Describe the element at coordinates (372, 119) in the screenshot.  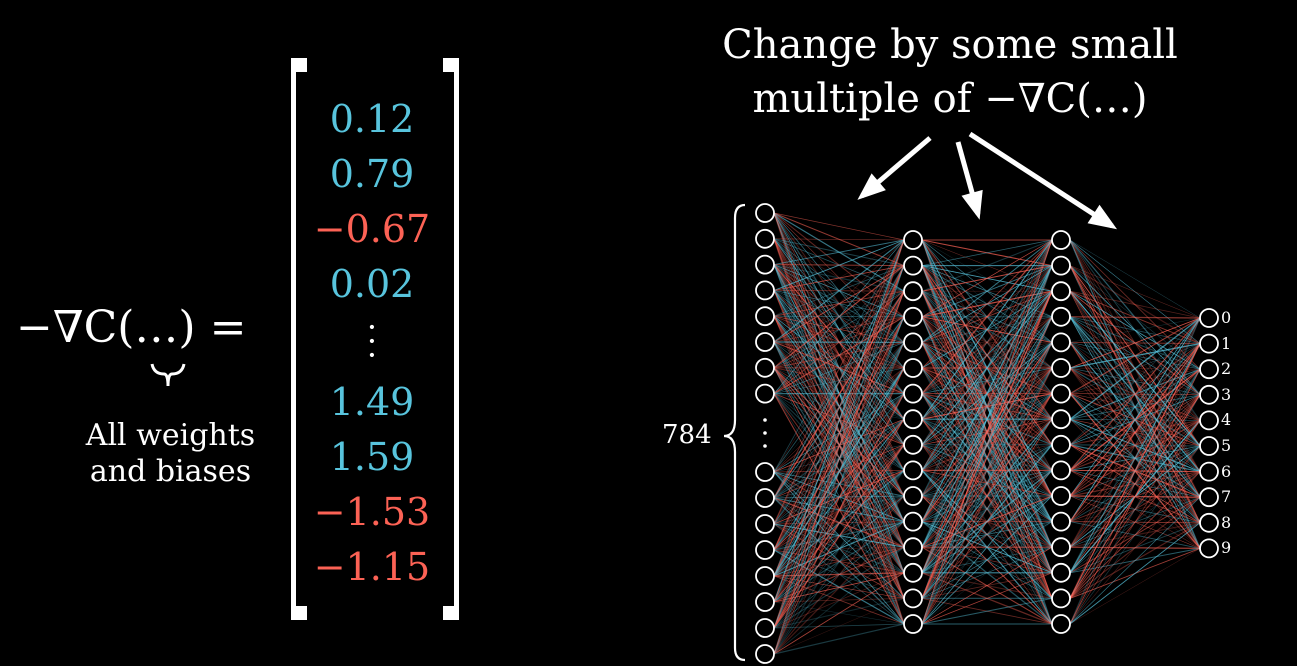
I see `vector-entry: 0.12` at that location.